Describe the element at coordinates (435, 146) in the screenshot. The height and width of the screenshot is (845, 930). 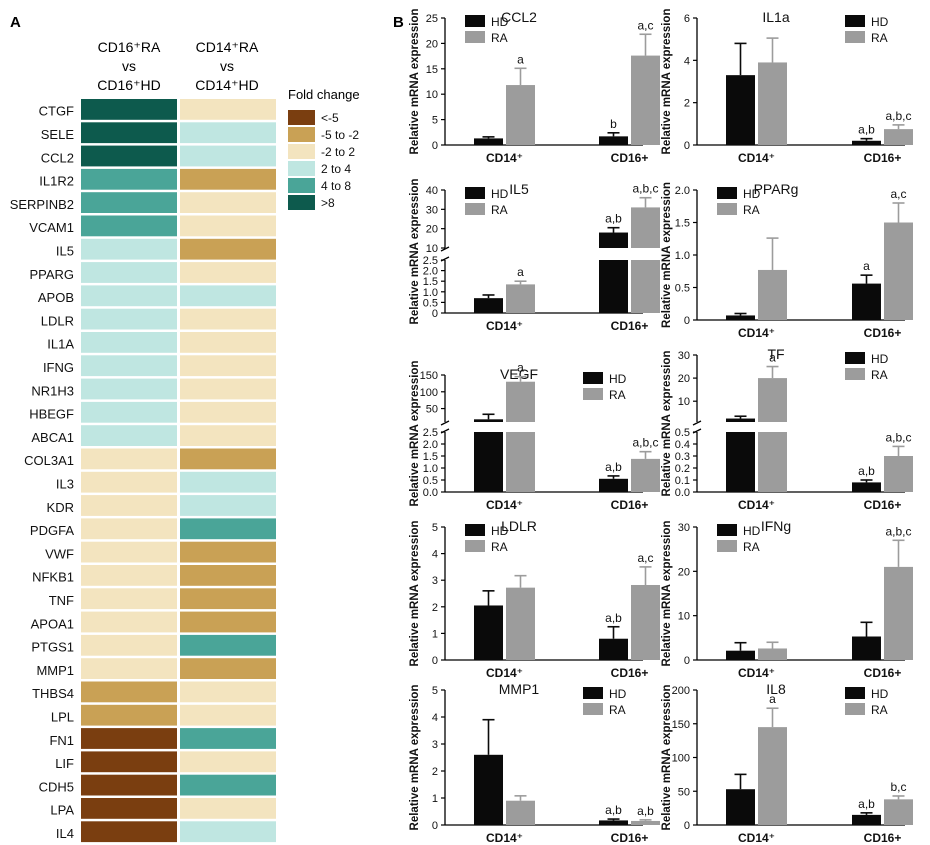
I see `y-tick-label: 0` at that location.